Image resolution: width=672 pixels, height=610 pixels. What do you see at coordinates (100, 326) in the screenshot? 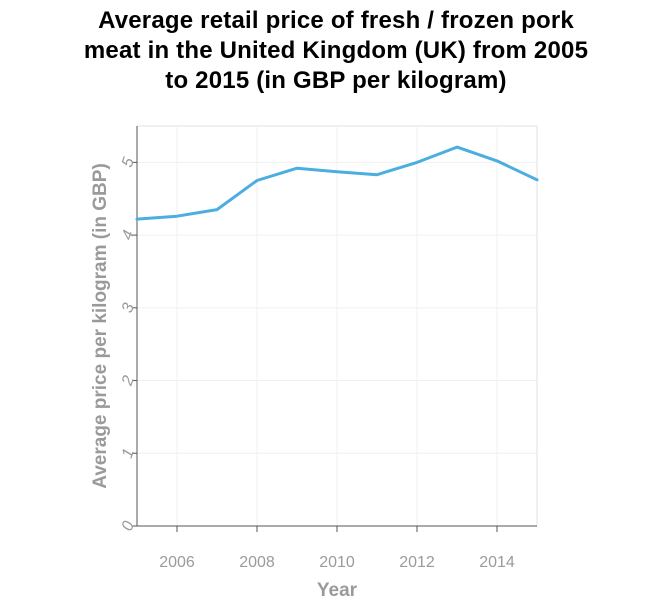
I see `y-axis-title: Average price per kilogram (in GBP)` at bounding box center [100, 326].